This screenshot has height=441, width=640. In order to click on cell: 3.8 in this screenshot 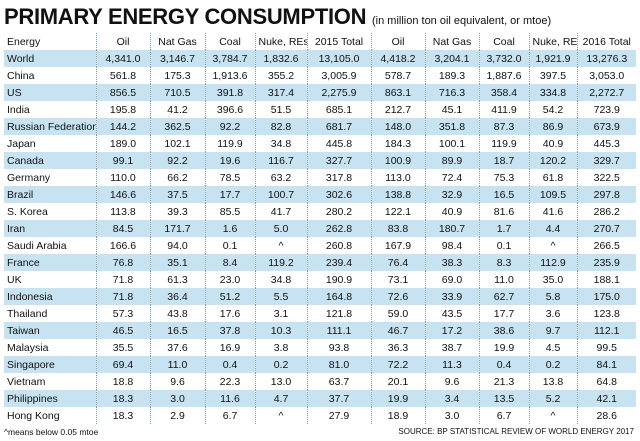, I will do `click(280, 347)`.